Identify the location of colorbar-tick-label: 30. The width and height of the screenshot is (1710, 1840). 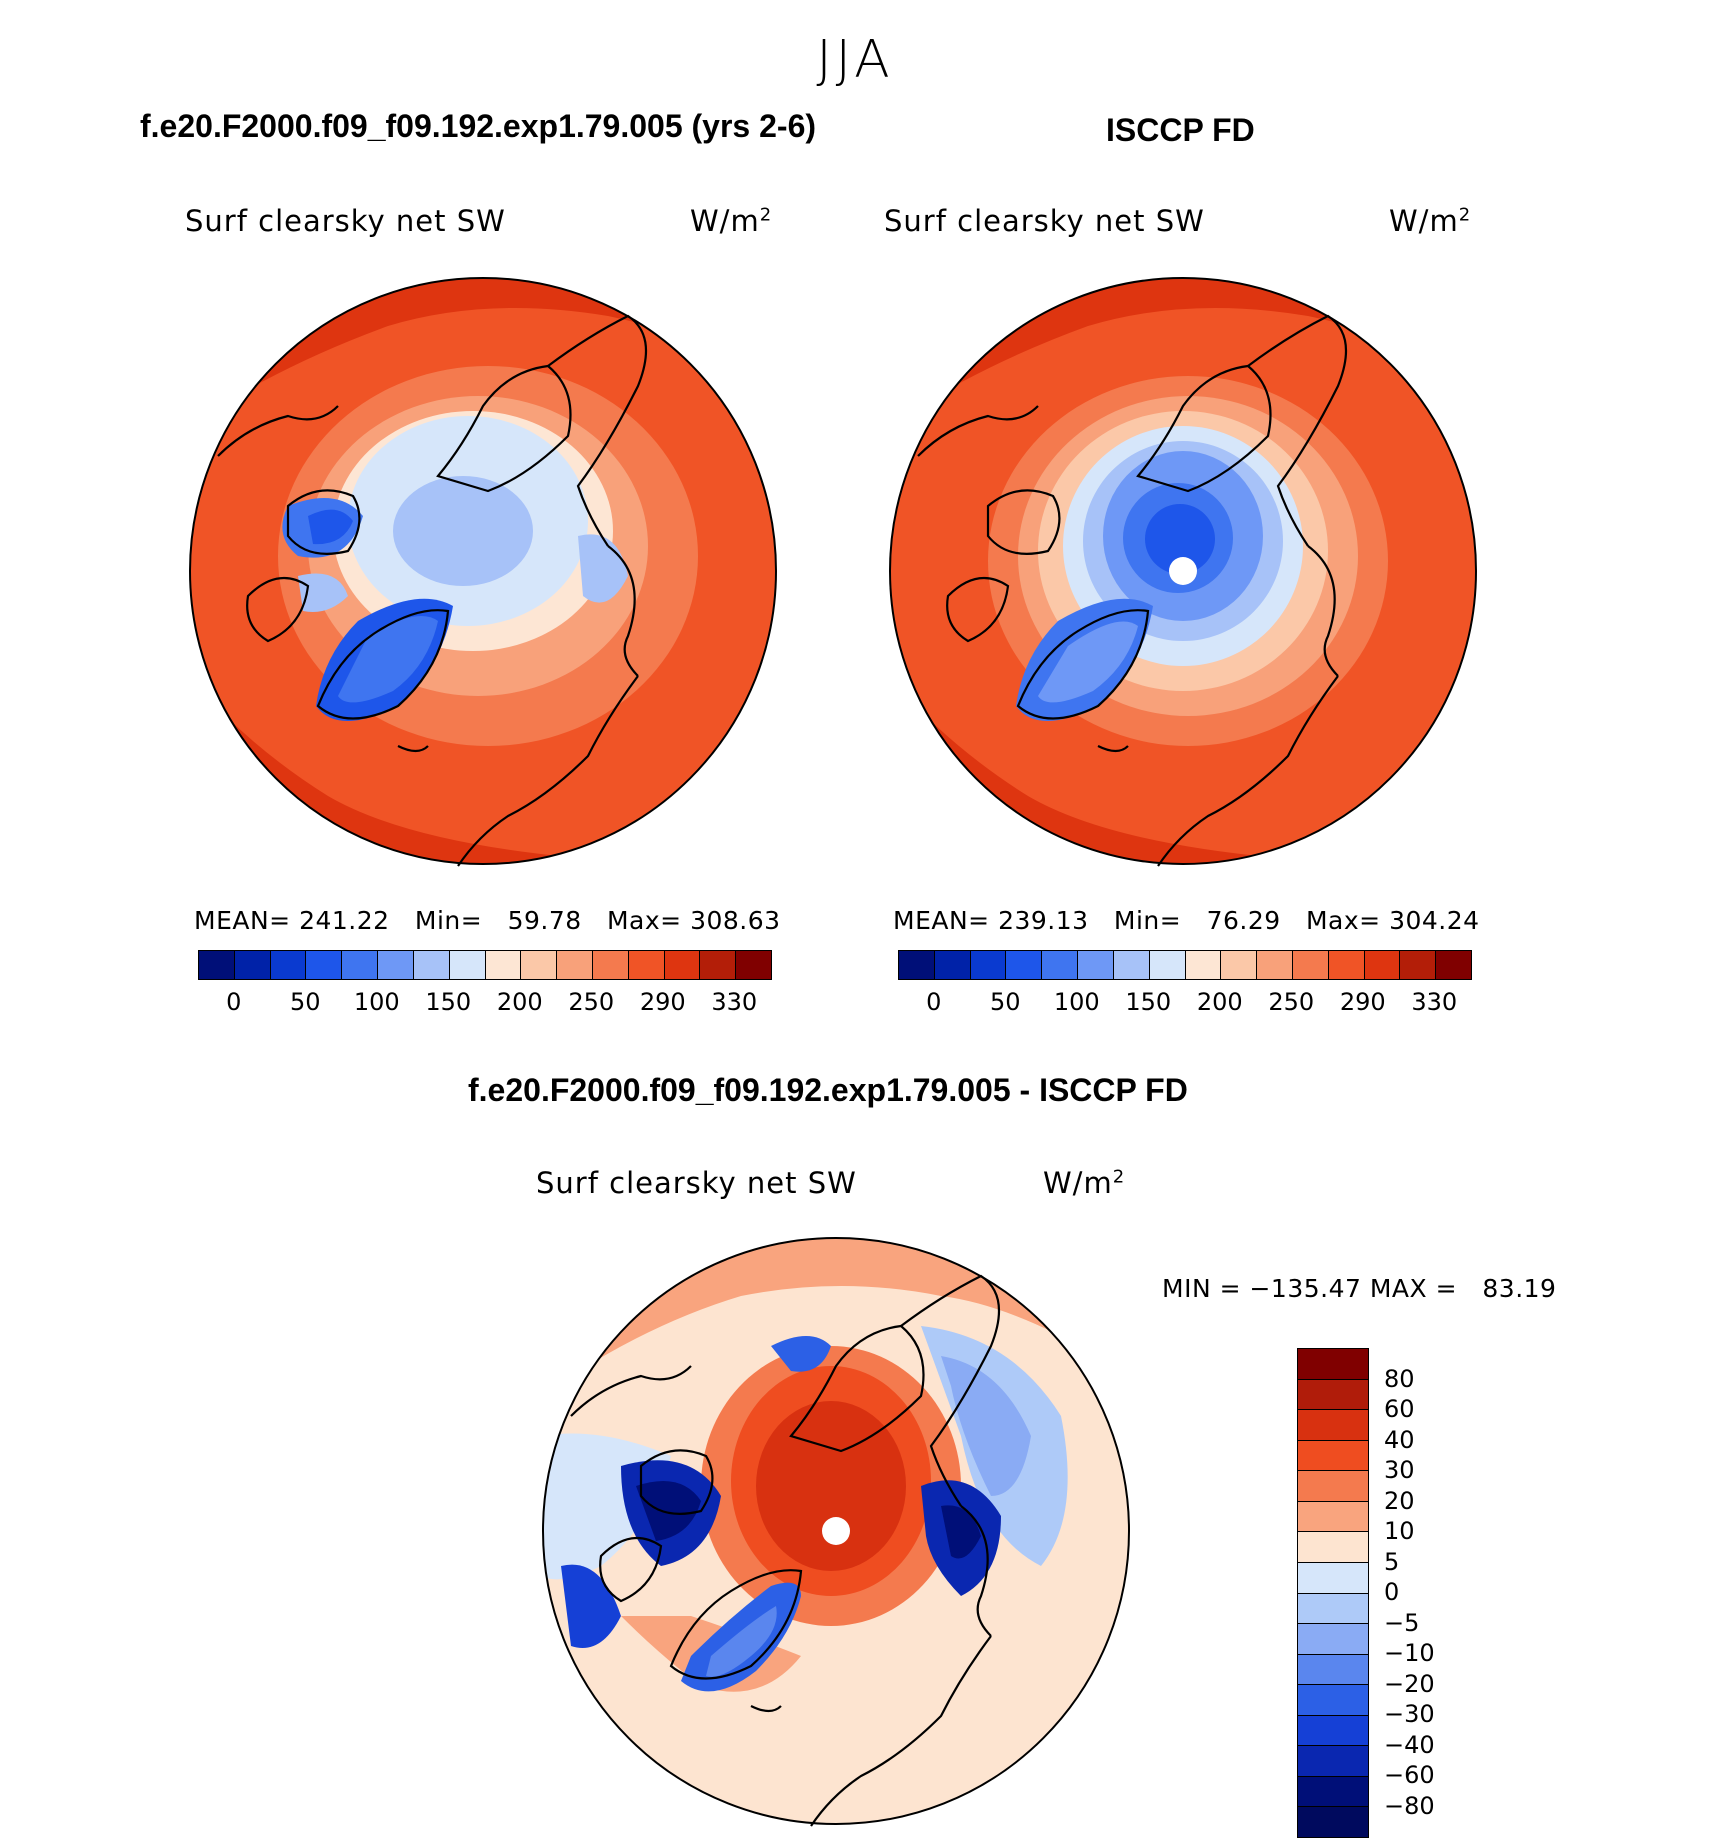
(1399, 1470).